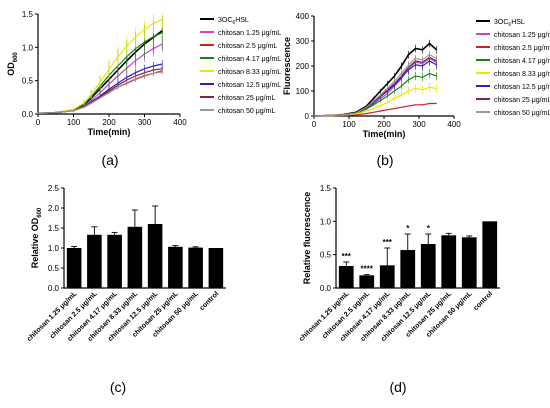 This screenshot has height=408, width=550. Describe the element at coordinates (249, 85) in the screenshot. I see `a-legend-entry: chitosan 12.5 μg/mL` at that location.